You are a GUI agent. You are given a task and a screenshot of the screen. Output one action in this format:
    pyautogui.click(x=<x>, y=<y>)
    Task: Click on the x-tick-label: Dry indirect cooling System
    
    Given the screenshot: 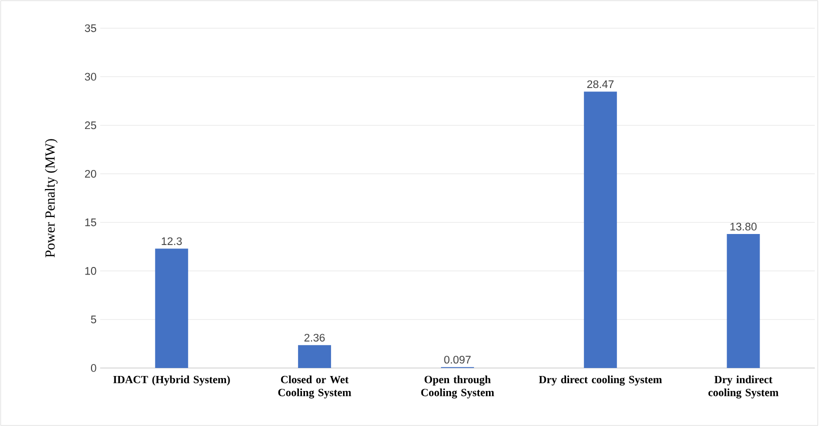 What is the action you would take?
    pyautogui.click(x=743, y=386)
    